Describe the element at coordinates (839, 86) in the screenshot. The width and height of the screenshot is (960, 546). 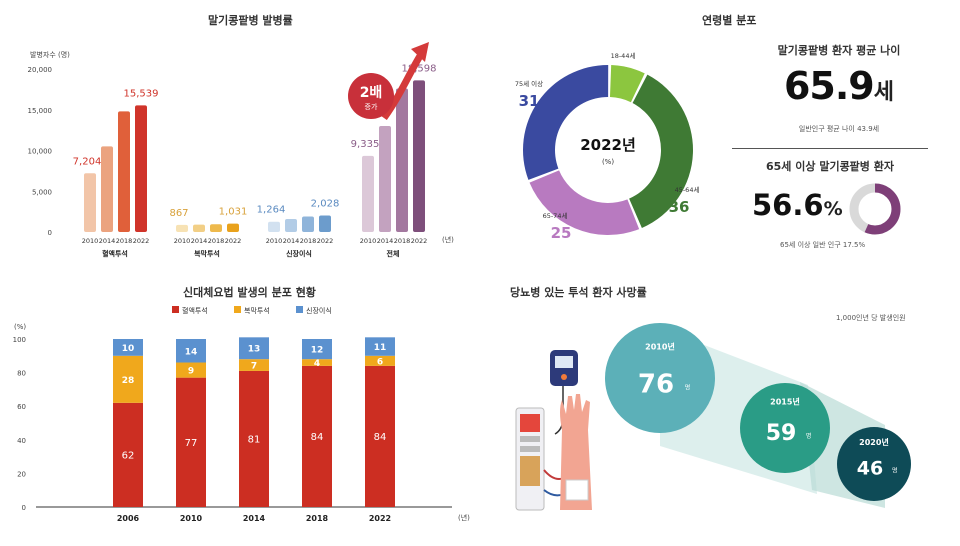
I see `avg-age-value-wrap: 65.9세` at that location.